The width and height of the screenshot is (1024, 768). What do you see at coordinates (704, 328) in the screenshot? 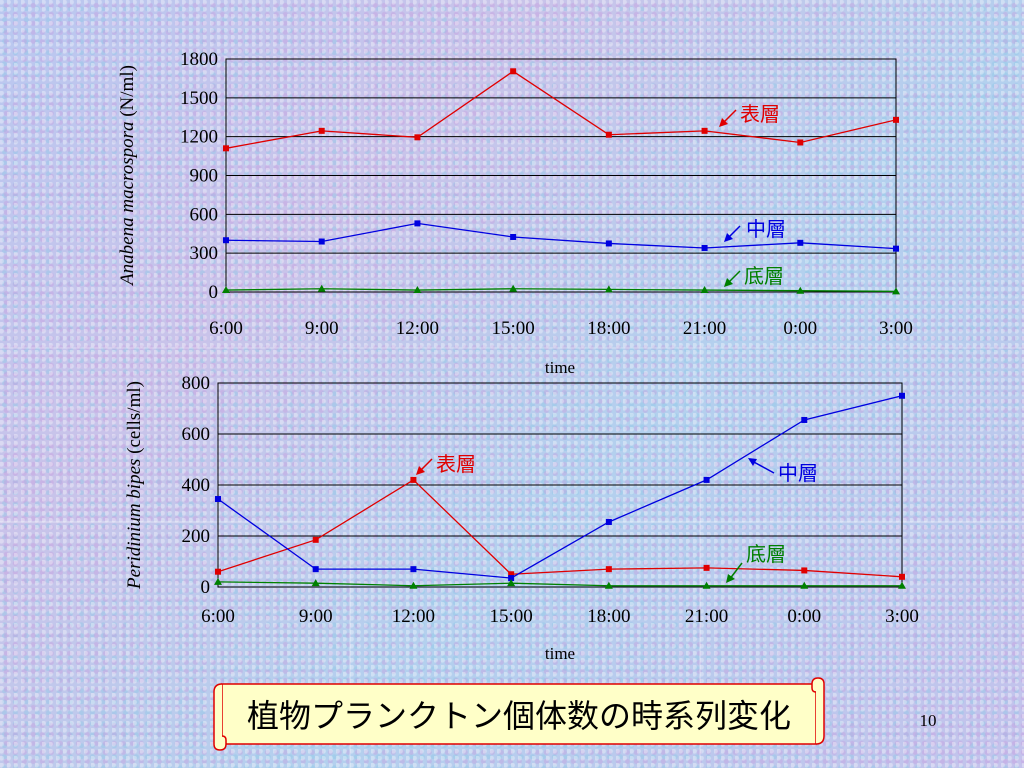
I see `x-tick-label: 21:00` at bounding box center [704, 328].